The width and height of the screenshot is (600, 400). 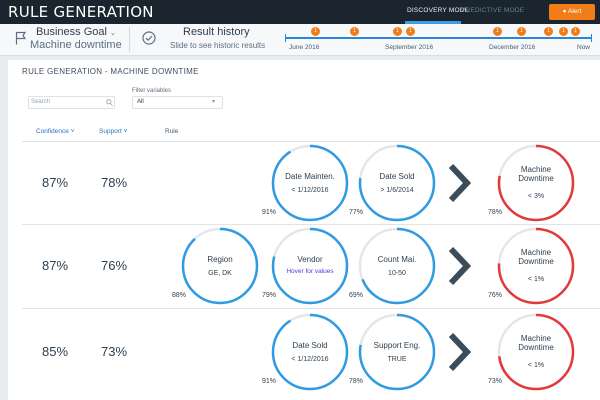 What do you see at coordinates (55, 351) in the screenshot?
I see `confidence-value: 85%` at bounding box center [55, 351].